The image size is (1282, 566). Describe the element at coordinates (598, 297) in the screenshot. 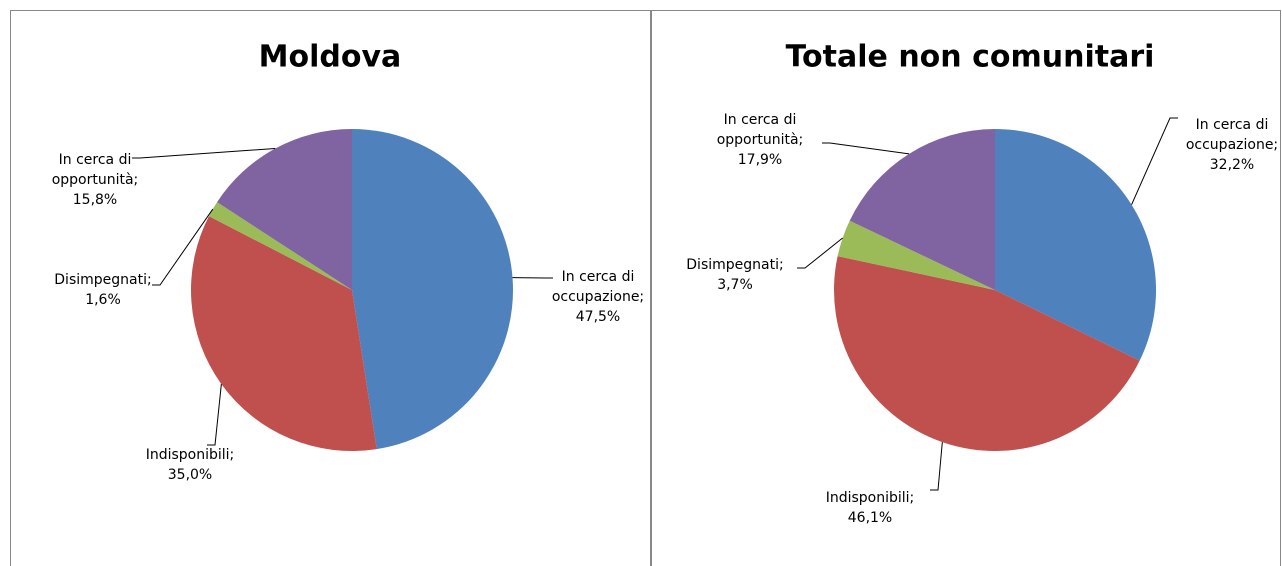

I see `data-label: In cerca di occupazione; 47,5%` at that location.